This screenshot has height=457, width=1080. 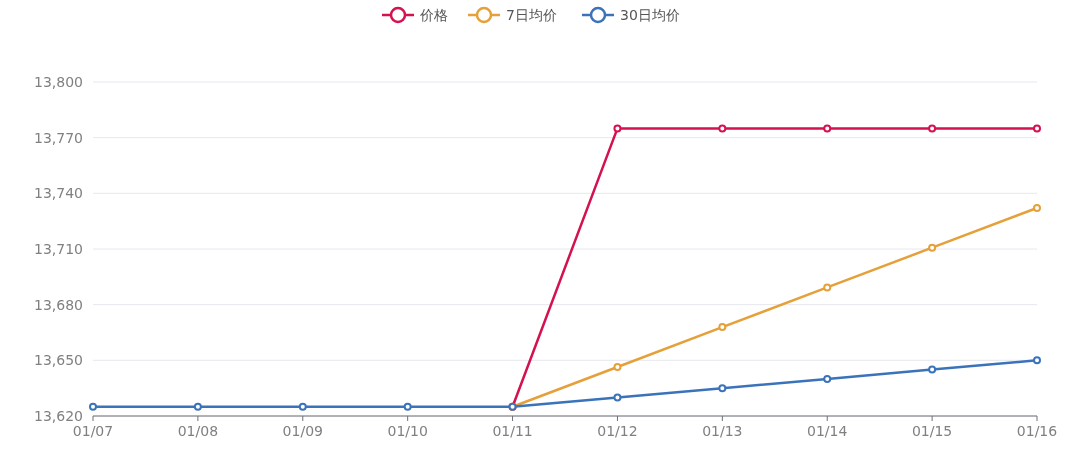 What do you see at coordinates (932, 431) in the screenshot?
I see `x-tick-label: 01/15` at bounding box center [932, 431].